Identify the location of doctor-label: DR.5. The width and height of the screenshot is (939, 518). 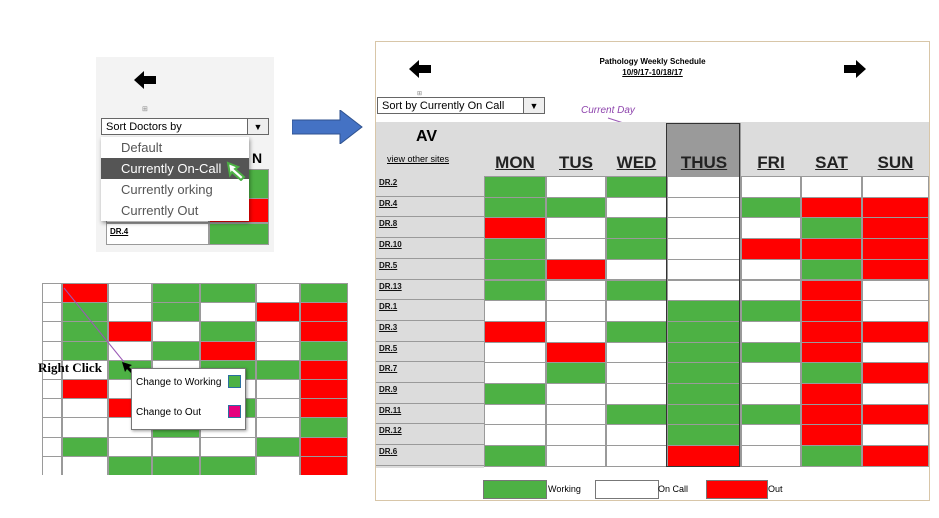
(388, 265).